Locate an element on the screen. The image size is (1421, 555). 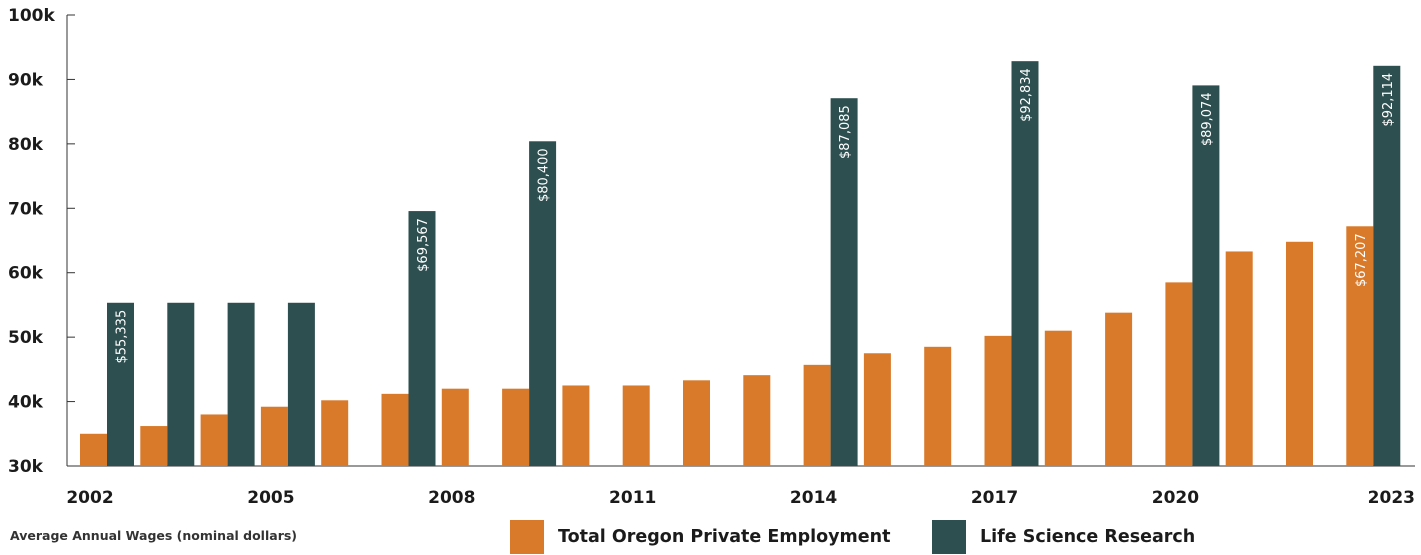
bar-data-label: $89,074 is located at coordinates (1207, 119).